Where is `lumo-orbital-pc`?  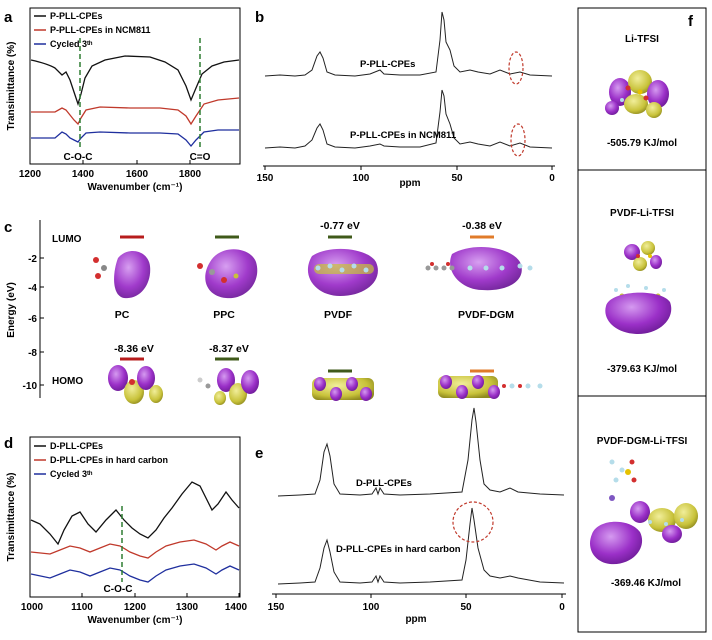
lumo-orbital-pc is located at coordinates (122, 275).